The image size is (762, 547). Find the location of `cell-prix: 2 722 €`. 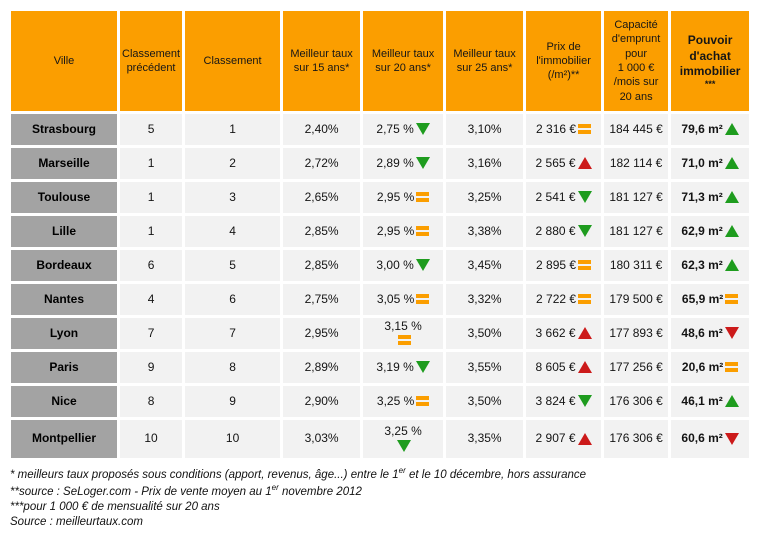

cell-prix: 2 722 € is located at coordinates (564, 299).